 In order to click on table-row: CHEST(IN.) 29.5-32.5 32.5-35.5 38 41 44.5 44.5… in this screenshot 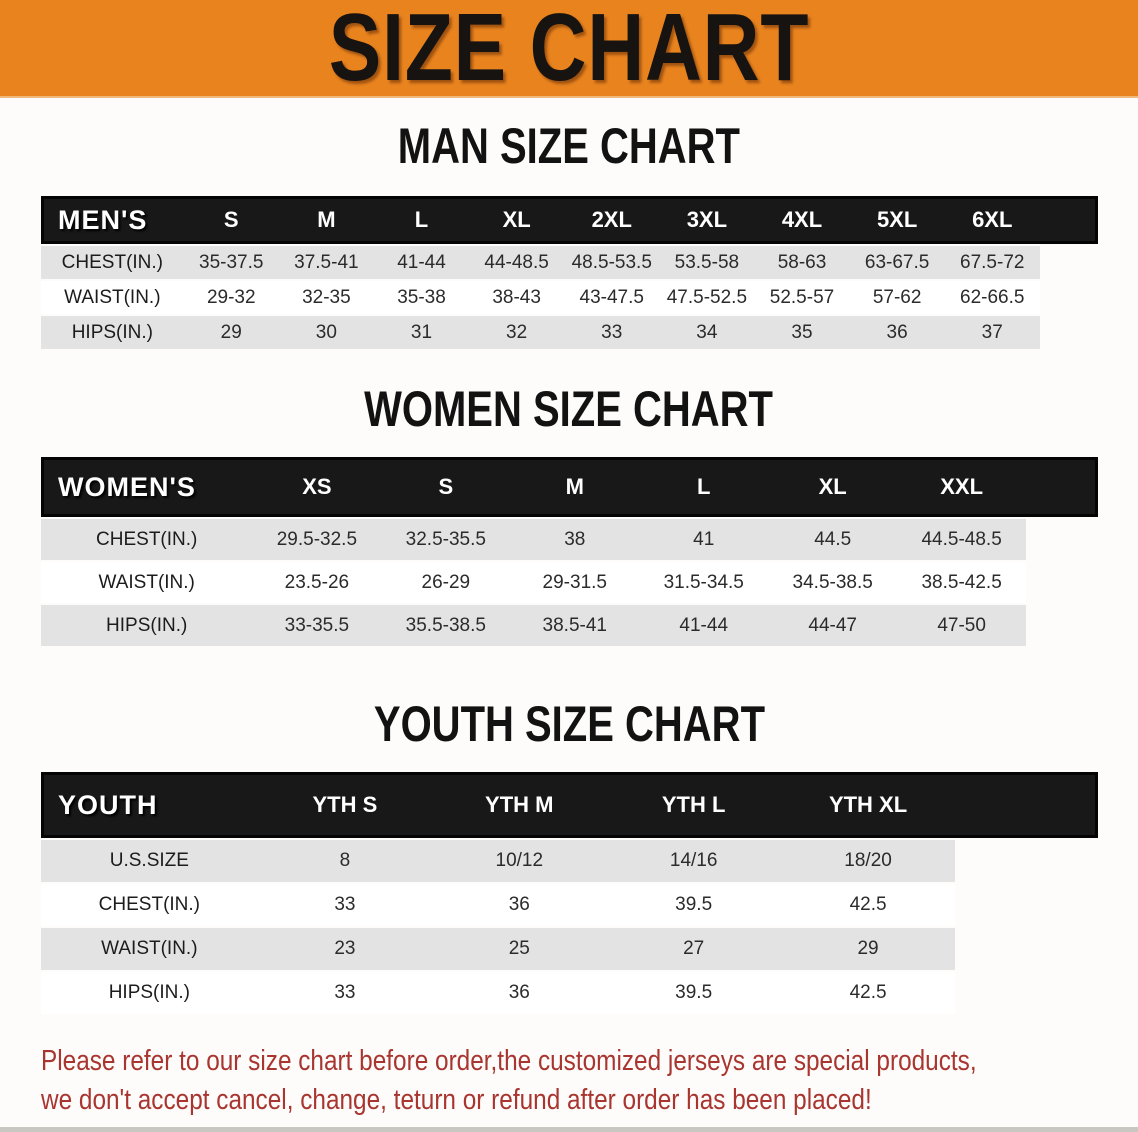, I will do `click(569, 539)`.